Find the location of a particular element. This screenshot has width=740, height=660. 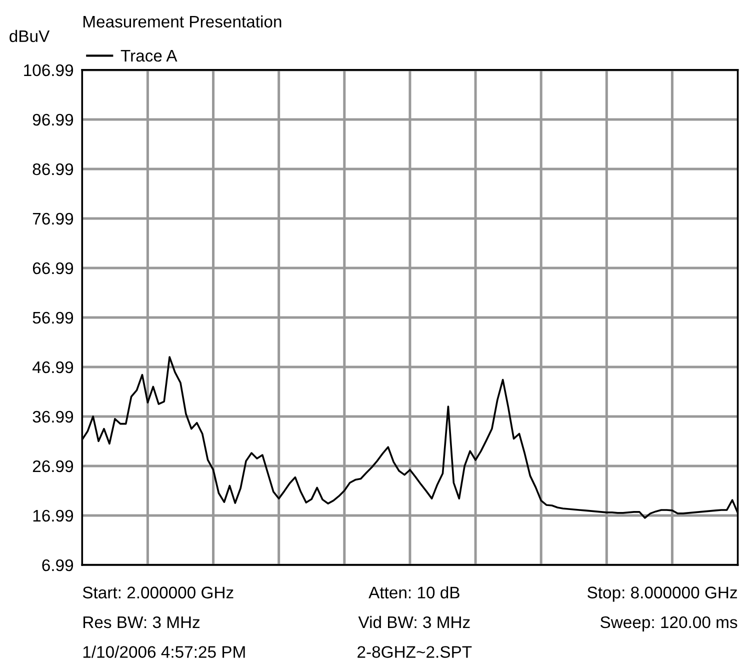

y-tick-label: 76.99 is located at coordinates (53, 218).